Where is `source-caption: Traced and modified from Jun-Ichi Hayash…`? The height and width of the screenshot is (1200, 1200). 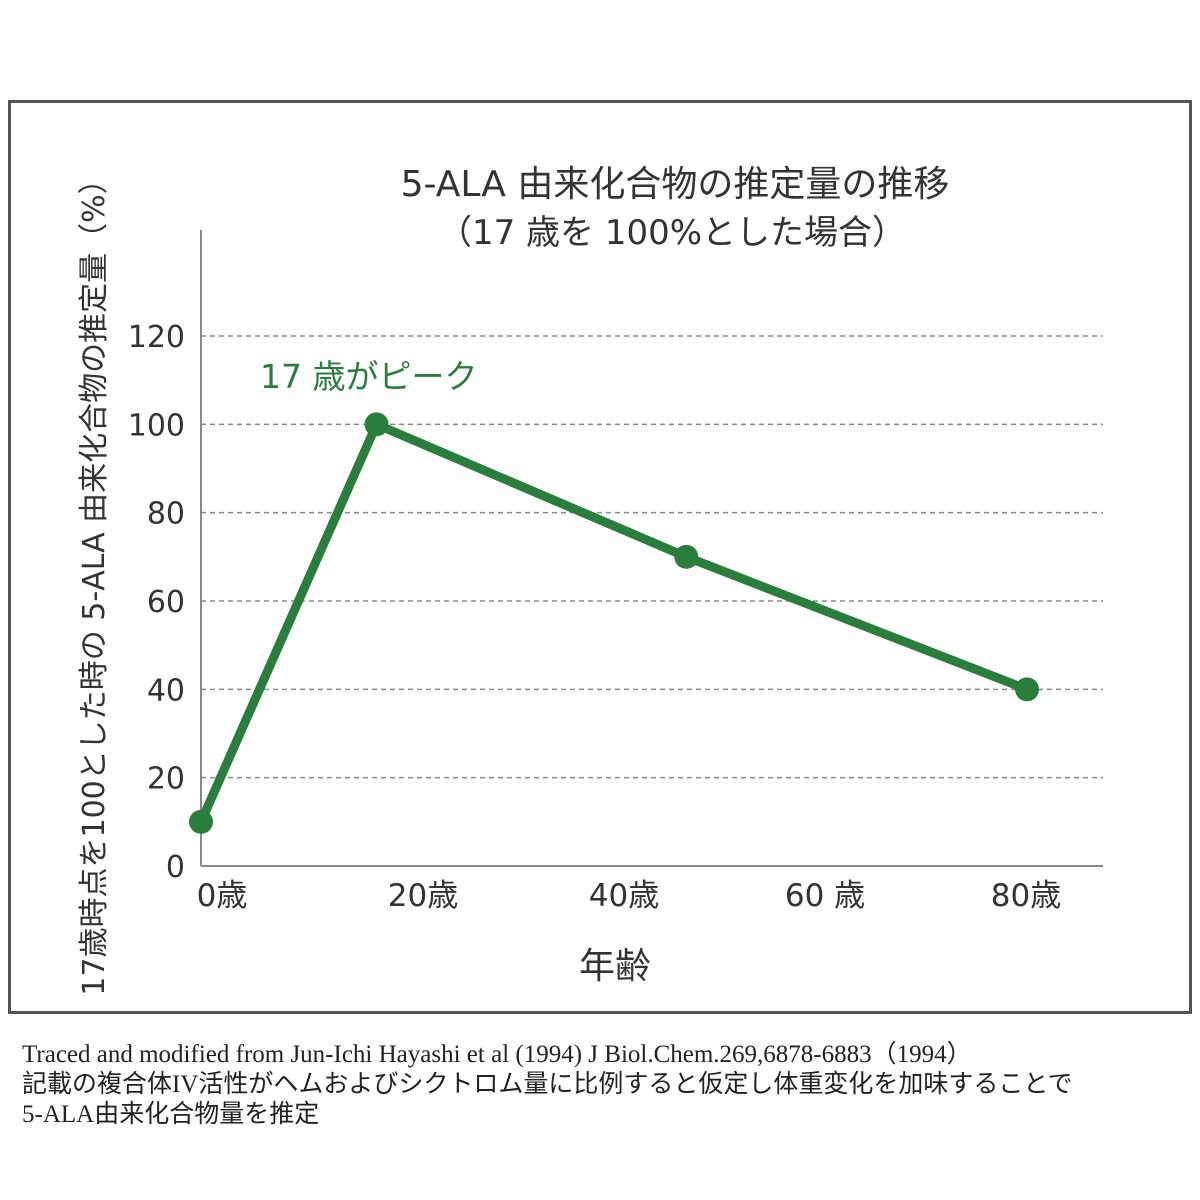 source-caption: Traced and modified from Jun-Ichi Hayash… is located at coordinates (547, 1085).